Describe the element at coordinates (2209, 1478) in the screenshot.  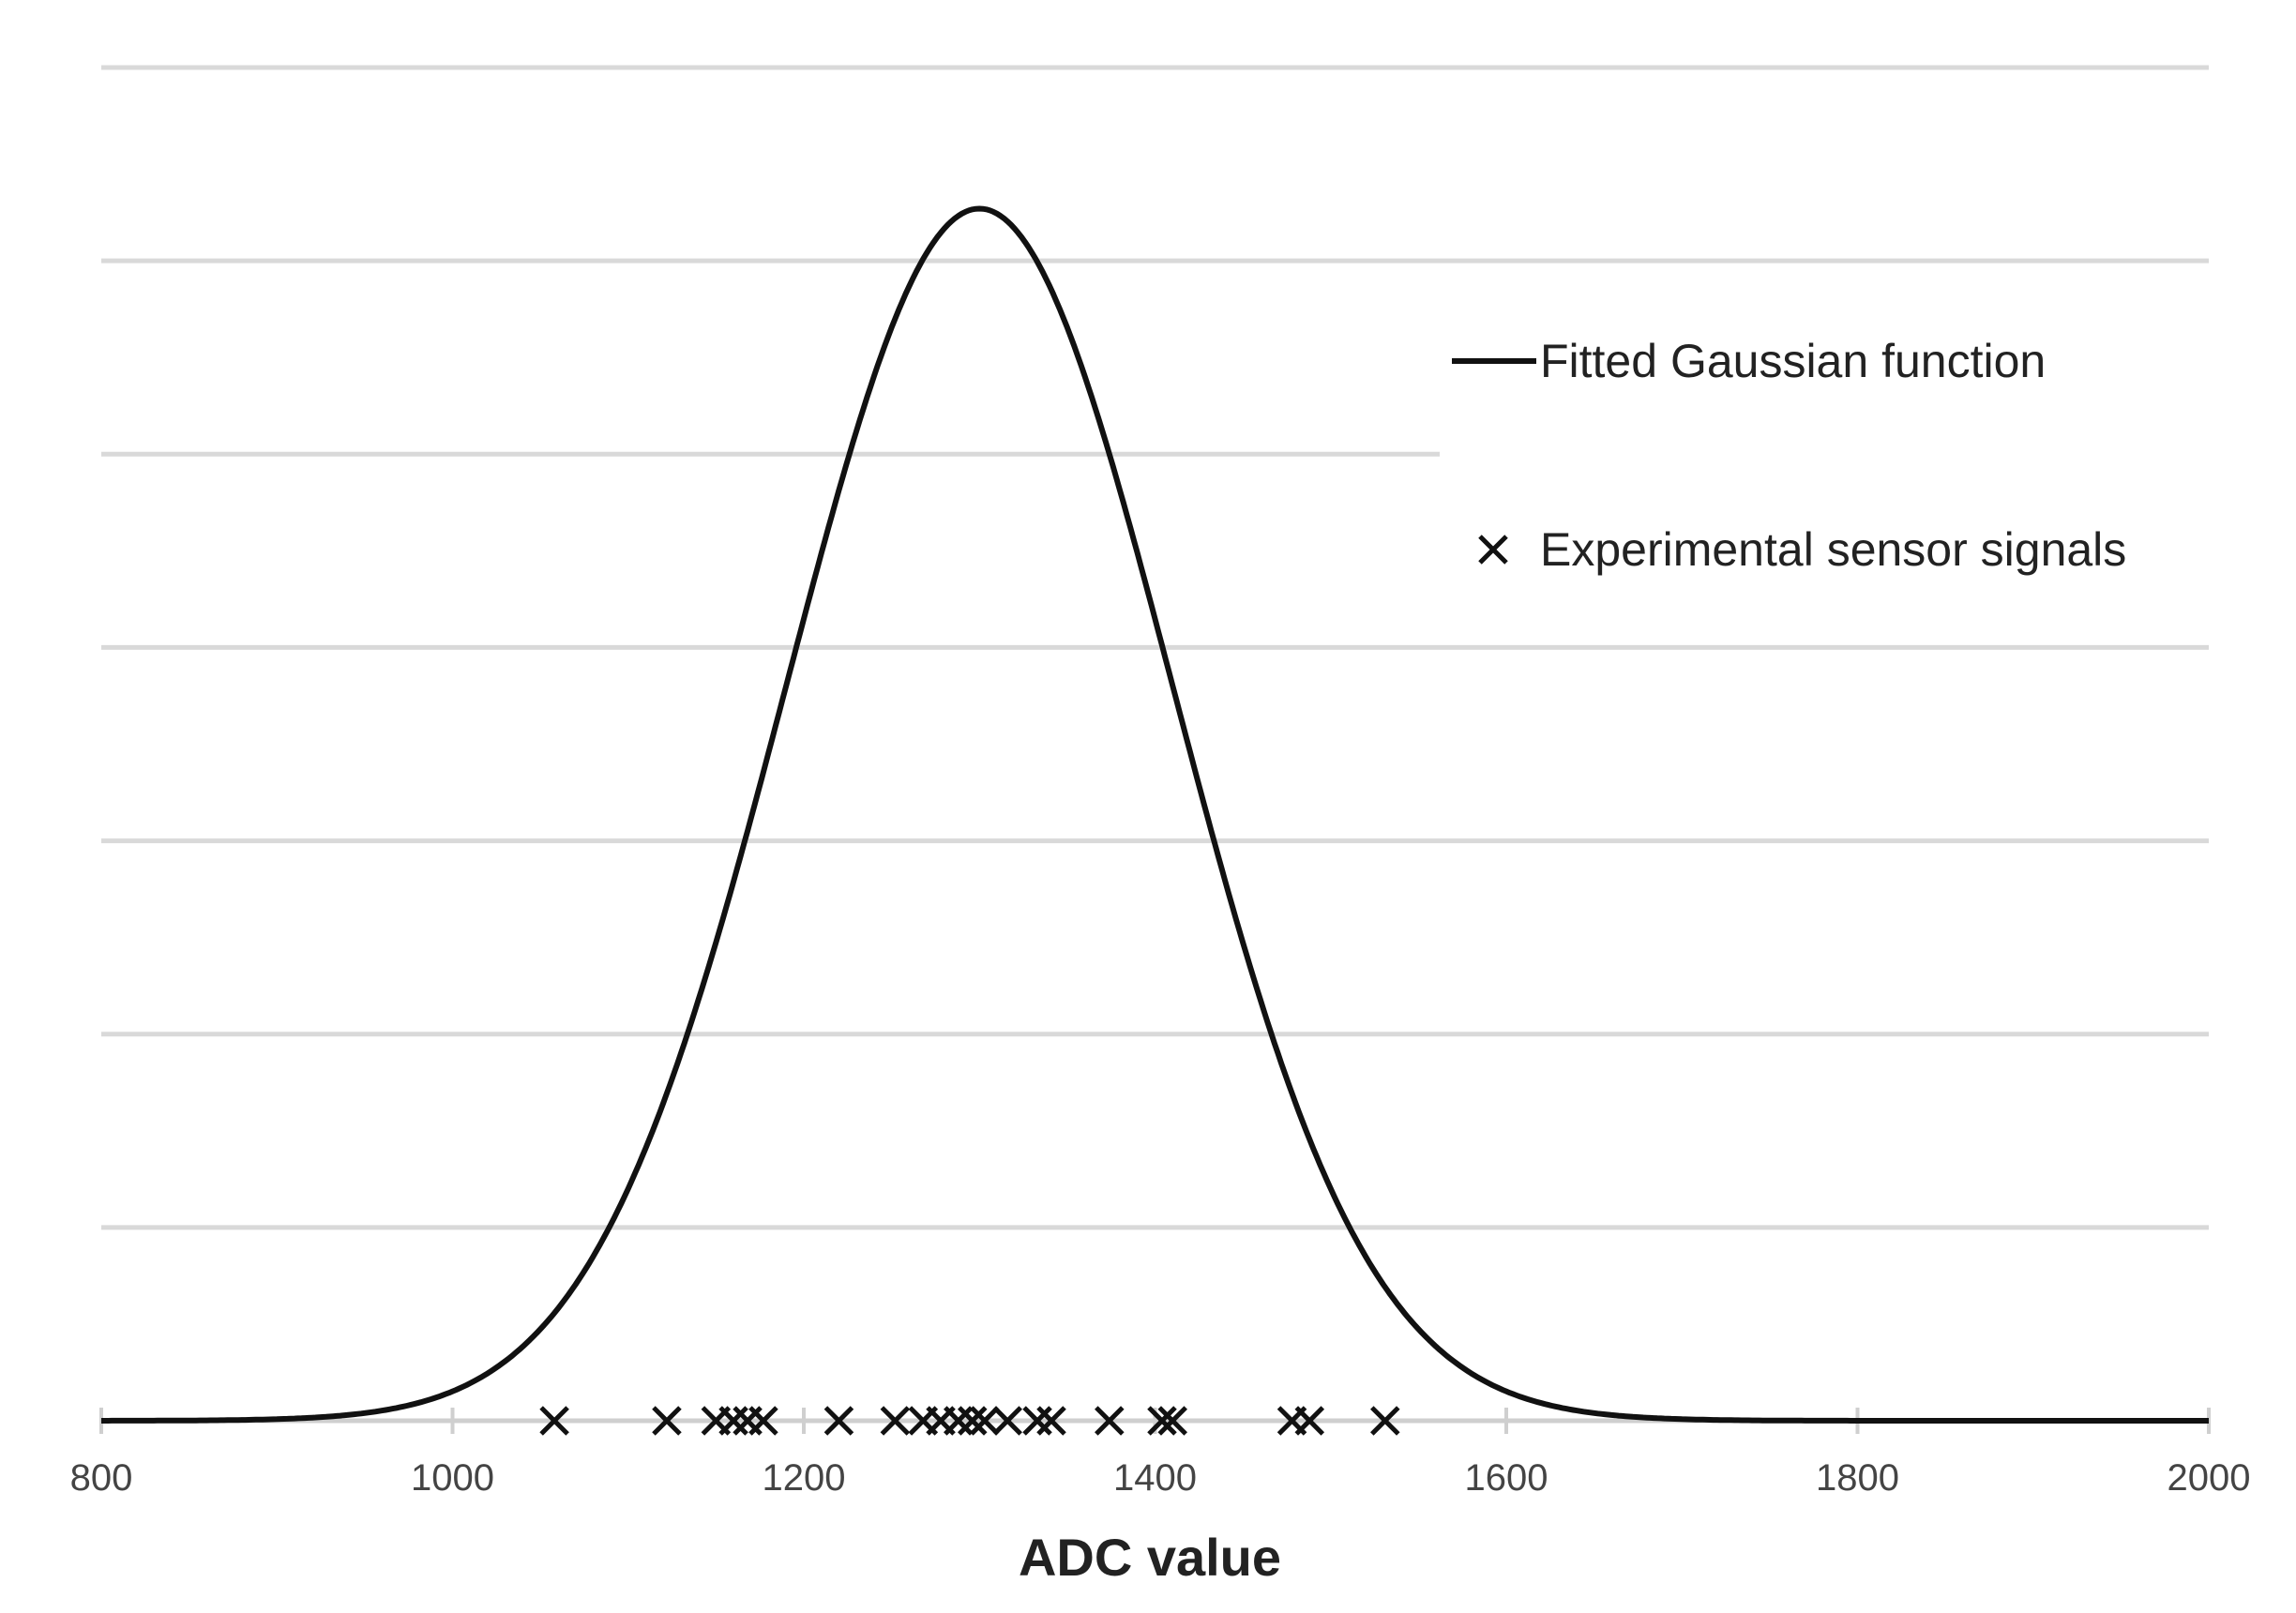
I see `x-tick-label-6: 2000` at that location.